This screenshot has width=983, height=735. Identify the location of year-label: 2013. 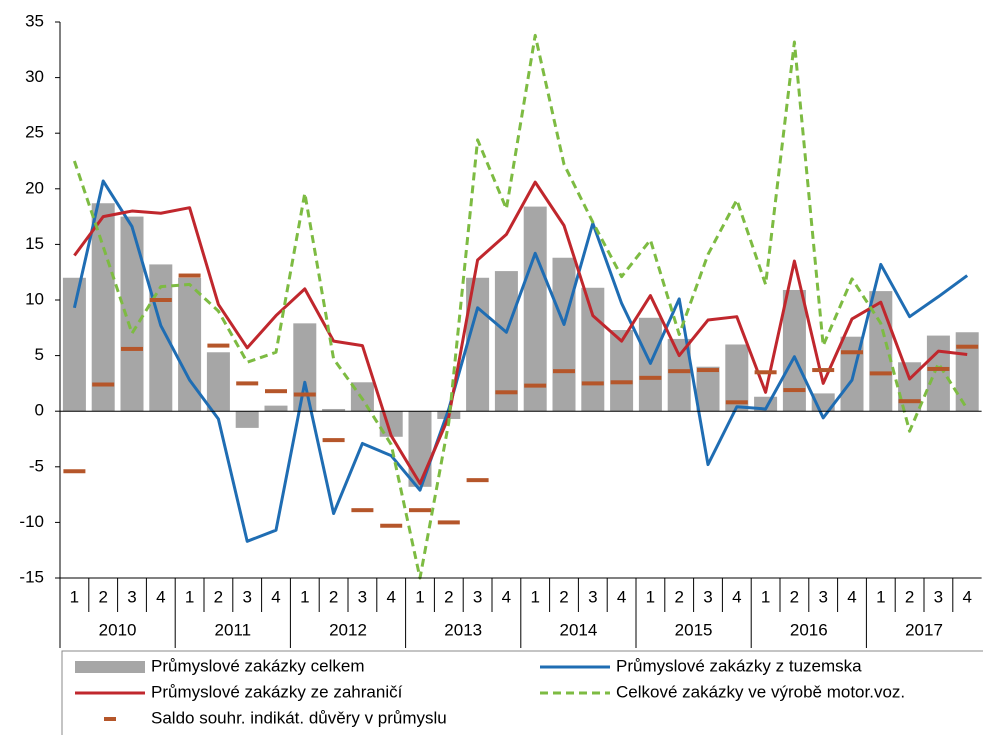
(463, 629).